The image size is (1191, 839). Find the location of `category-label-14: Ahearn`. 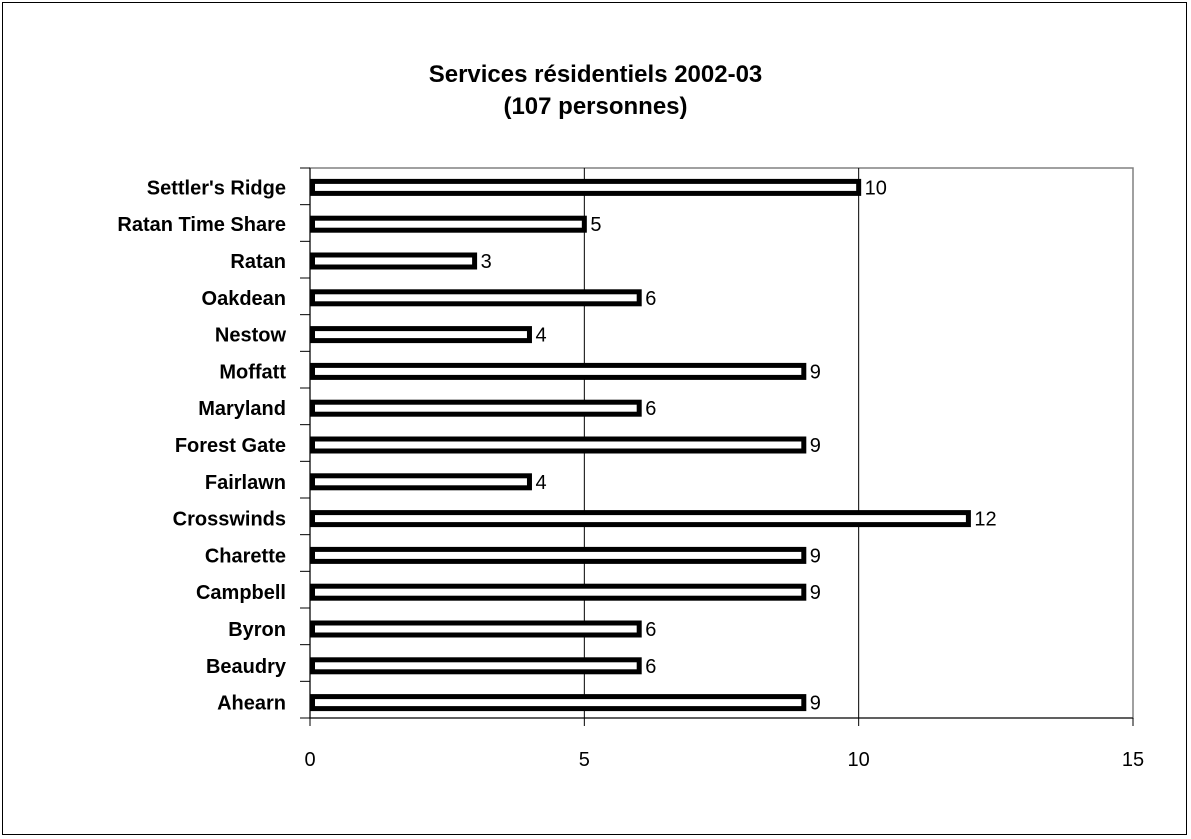

category-label-14: Ahearn is located at coordinates (251, 704).